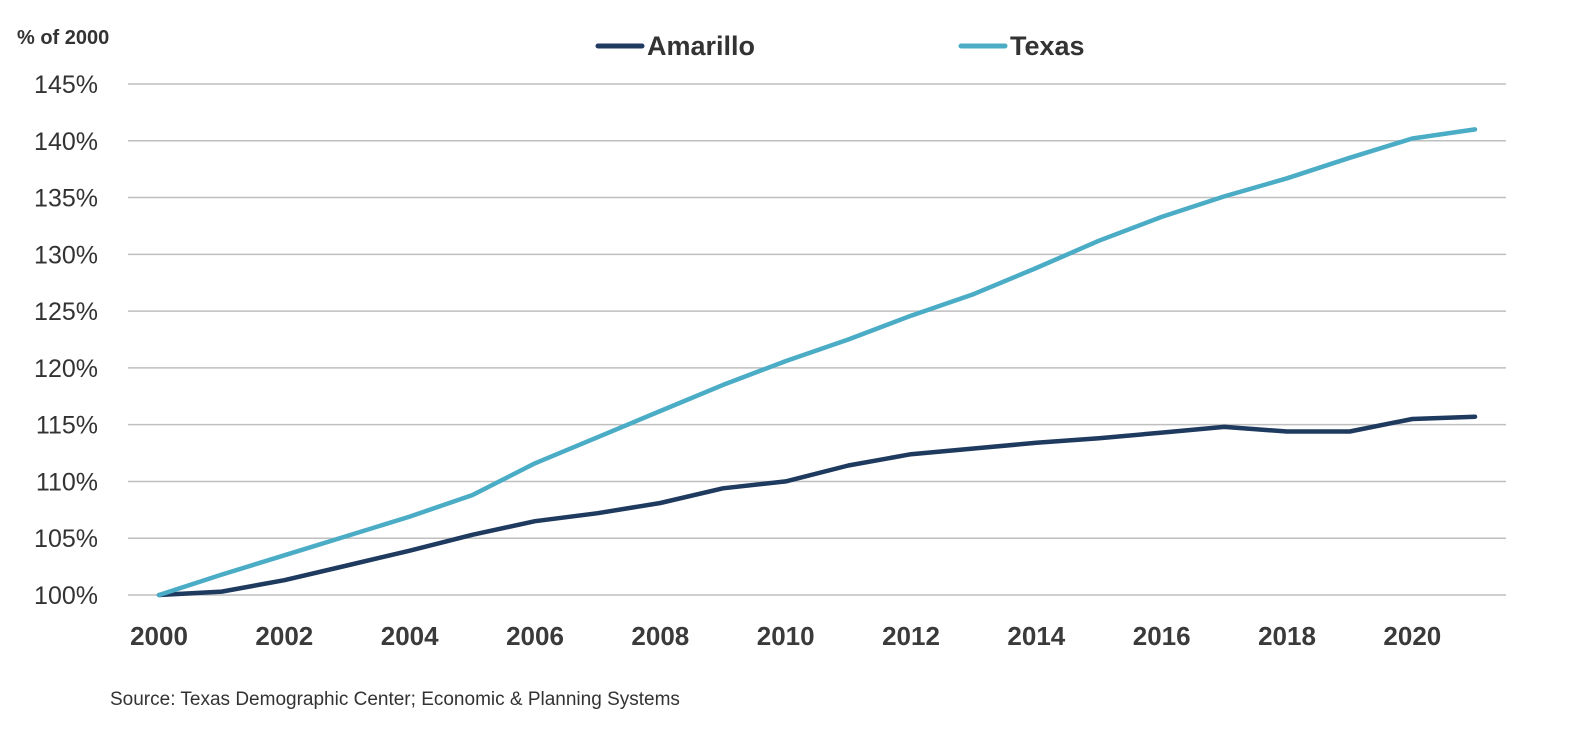 The width and height of the screenshot is (1571, 731). I want to click on x-tick-label: 2020, so click(1412, 636).